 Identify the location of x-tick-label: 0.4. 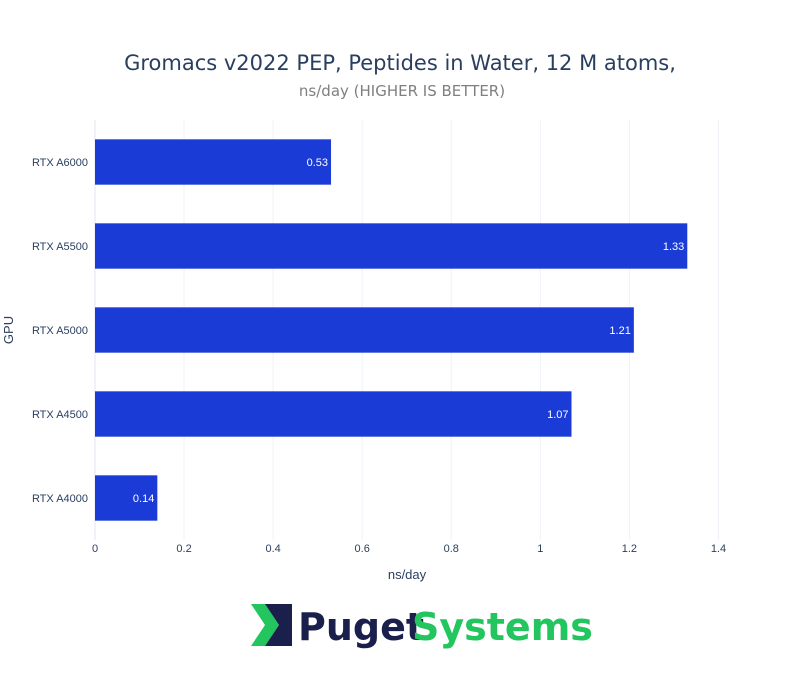
(272, 549).